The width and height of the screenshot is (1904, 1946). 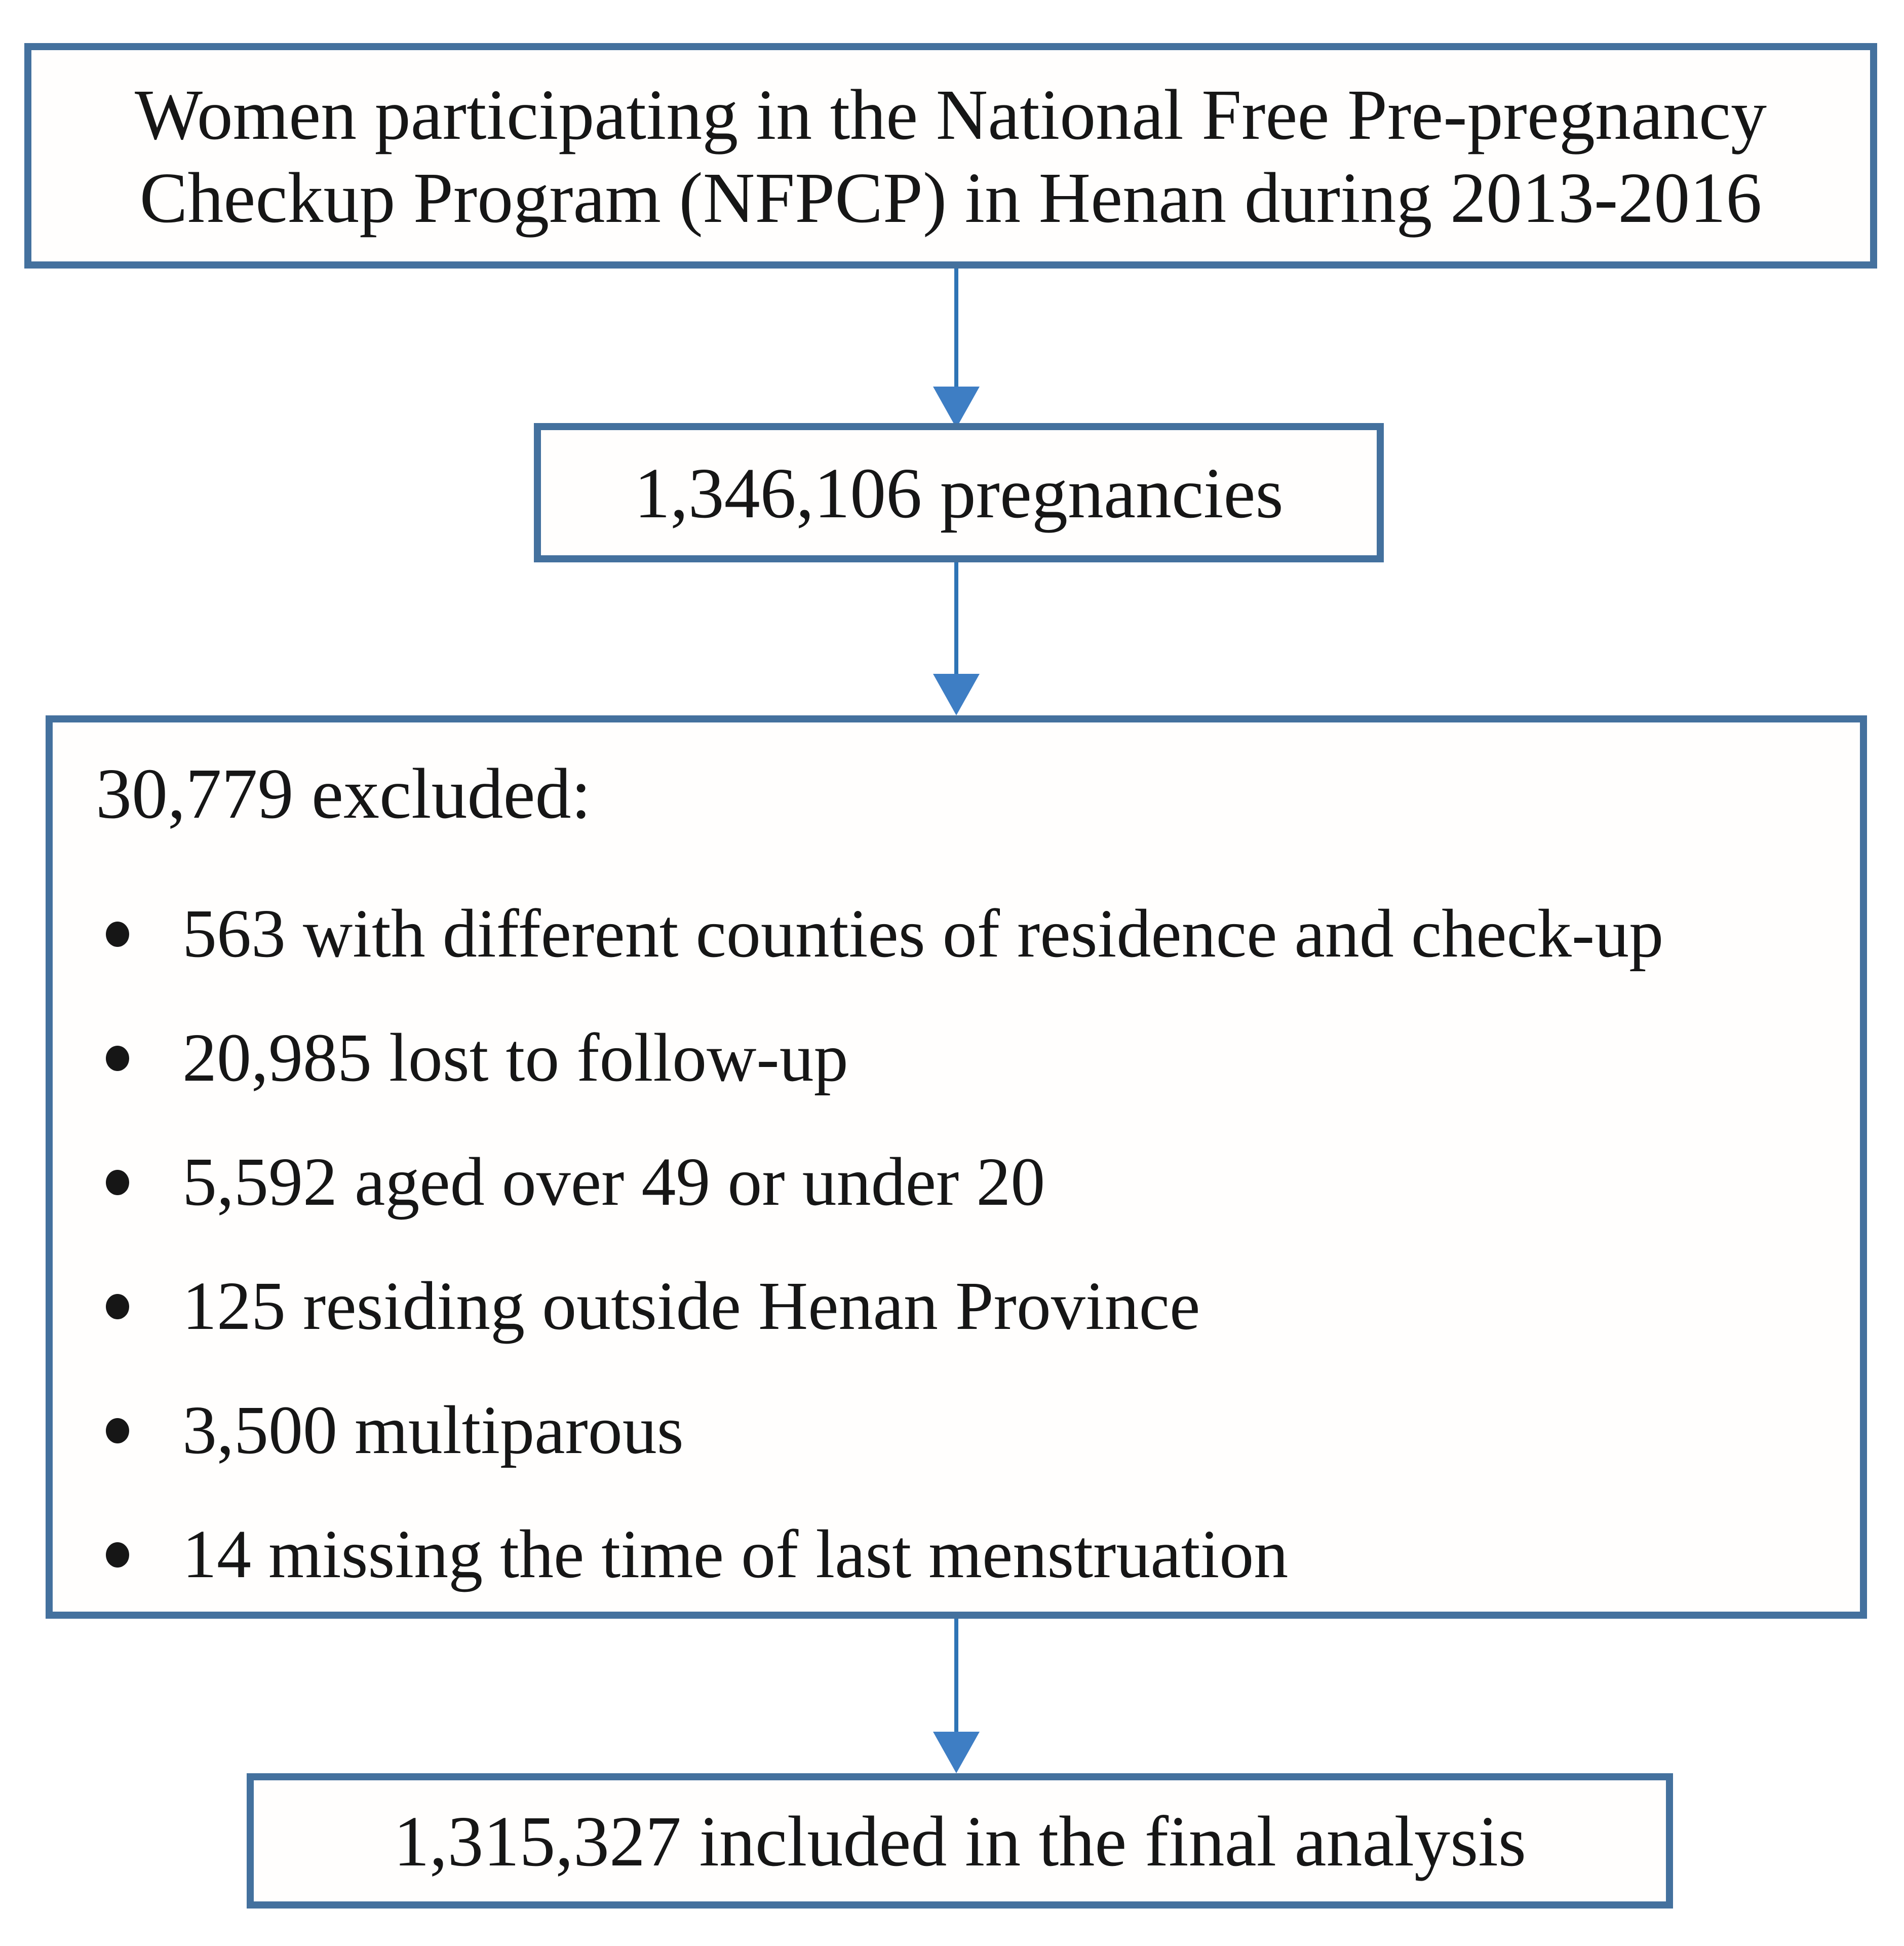 I want to click on excluded-box-header: 30,779 excluded:, so click(x=344, y=793).